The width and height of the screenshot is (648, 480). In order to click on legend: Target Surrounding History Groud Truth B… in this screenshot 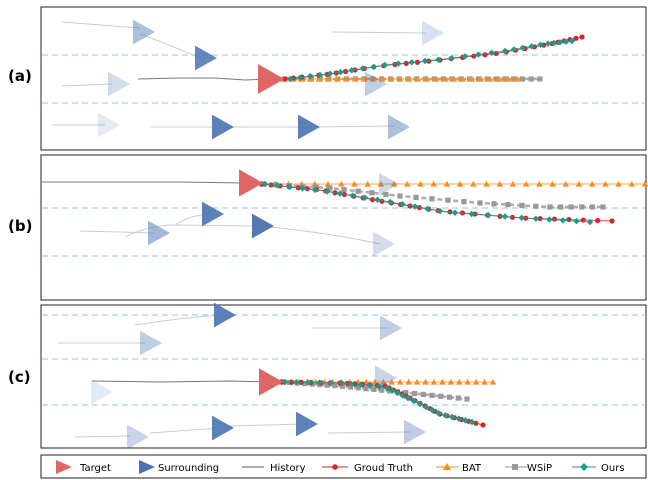, I will do `click(340, 467)`.